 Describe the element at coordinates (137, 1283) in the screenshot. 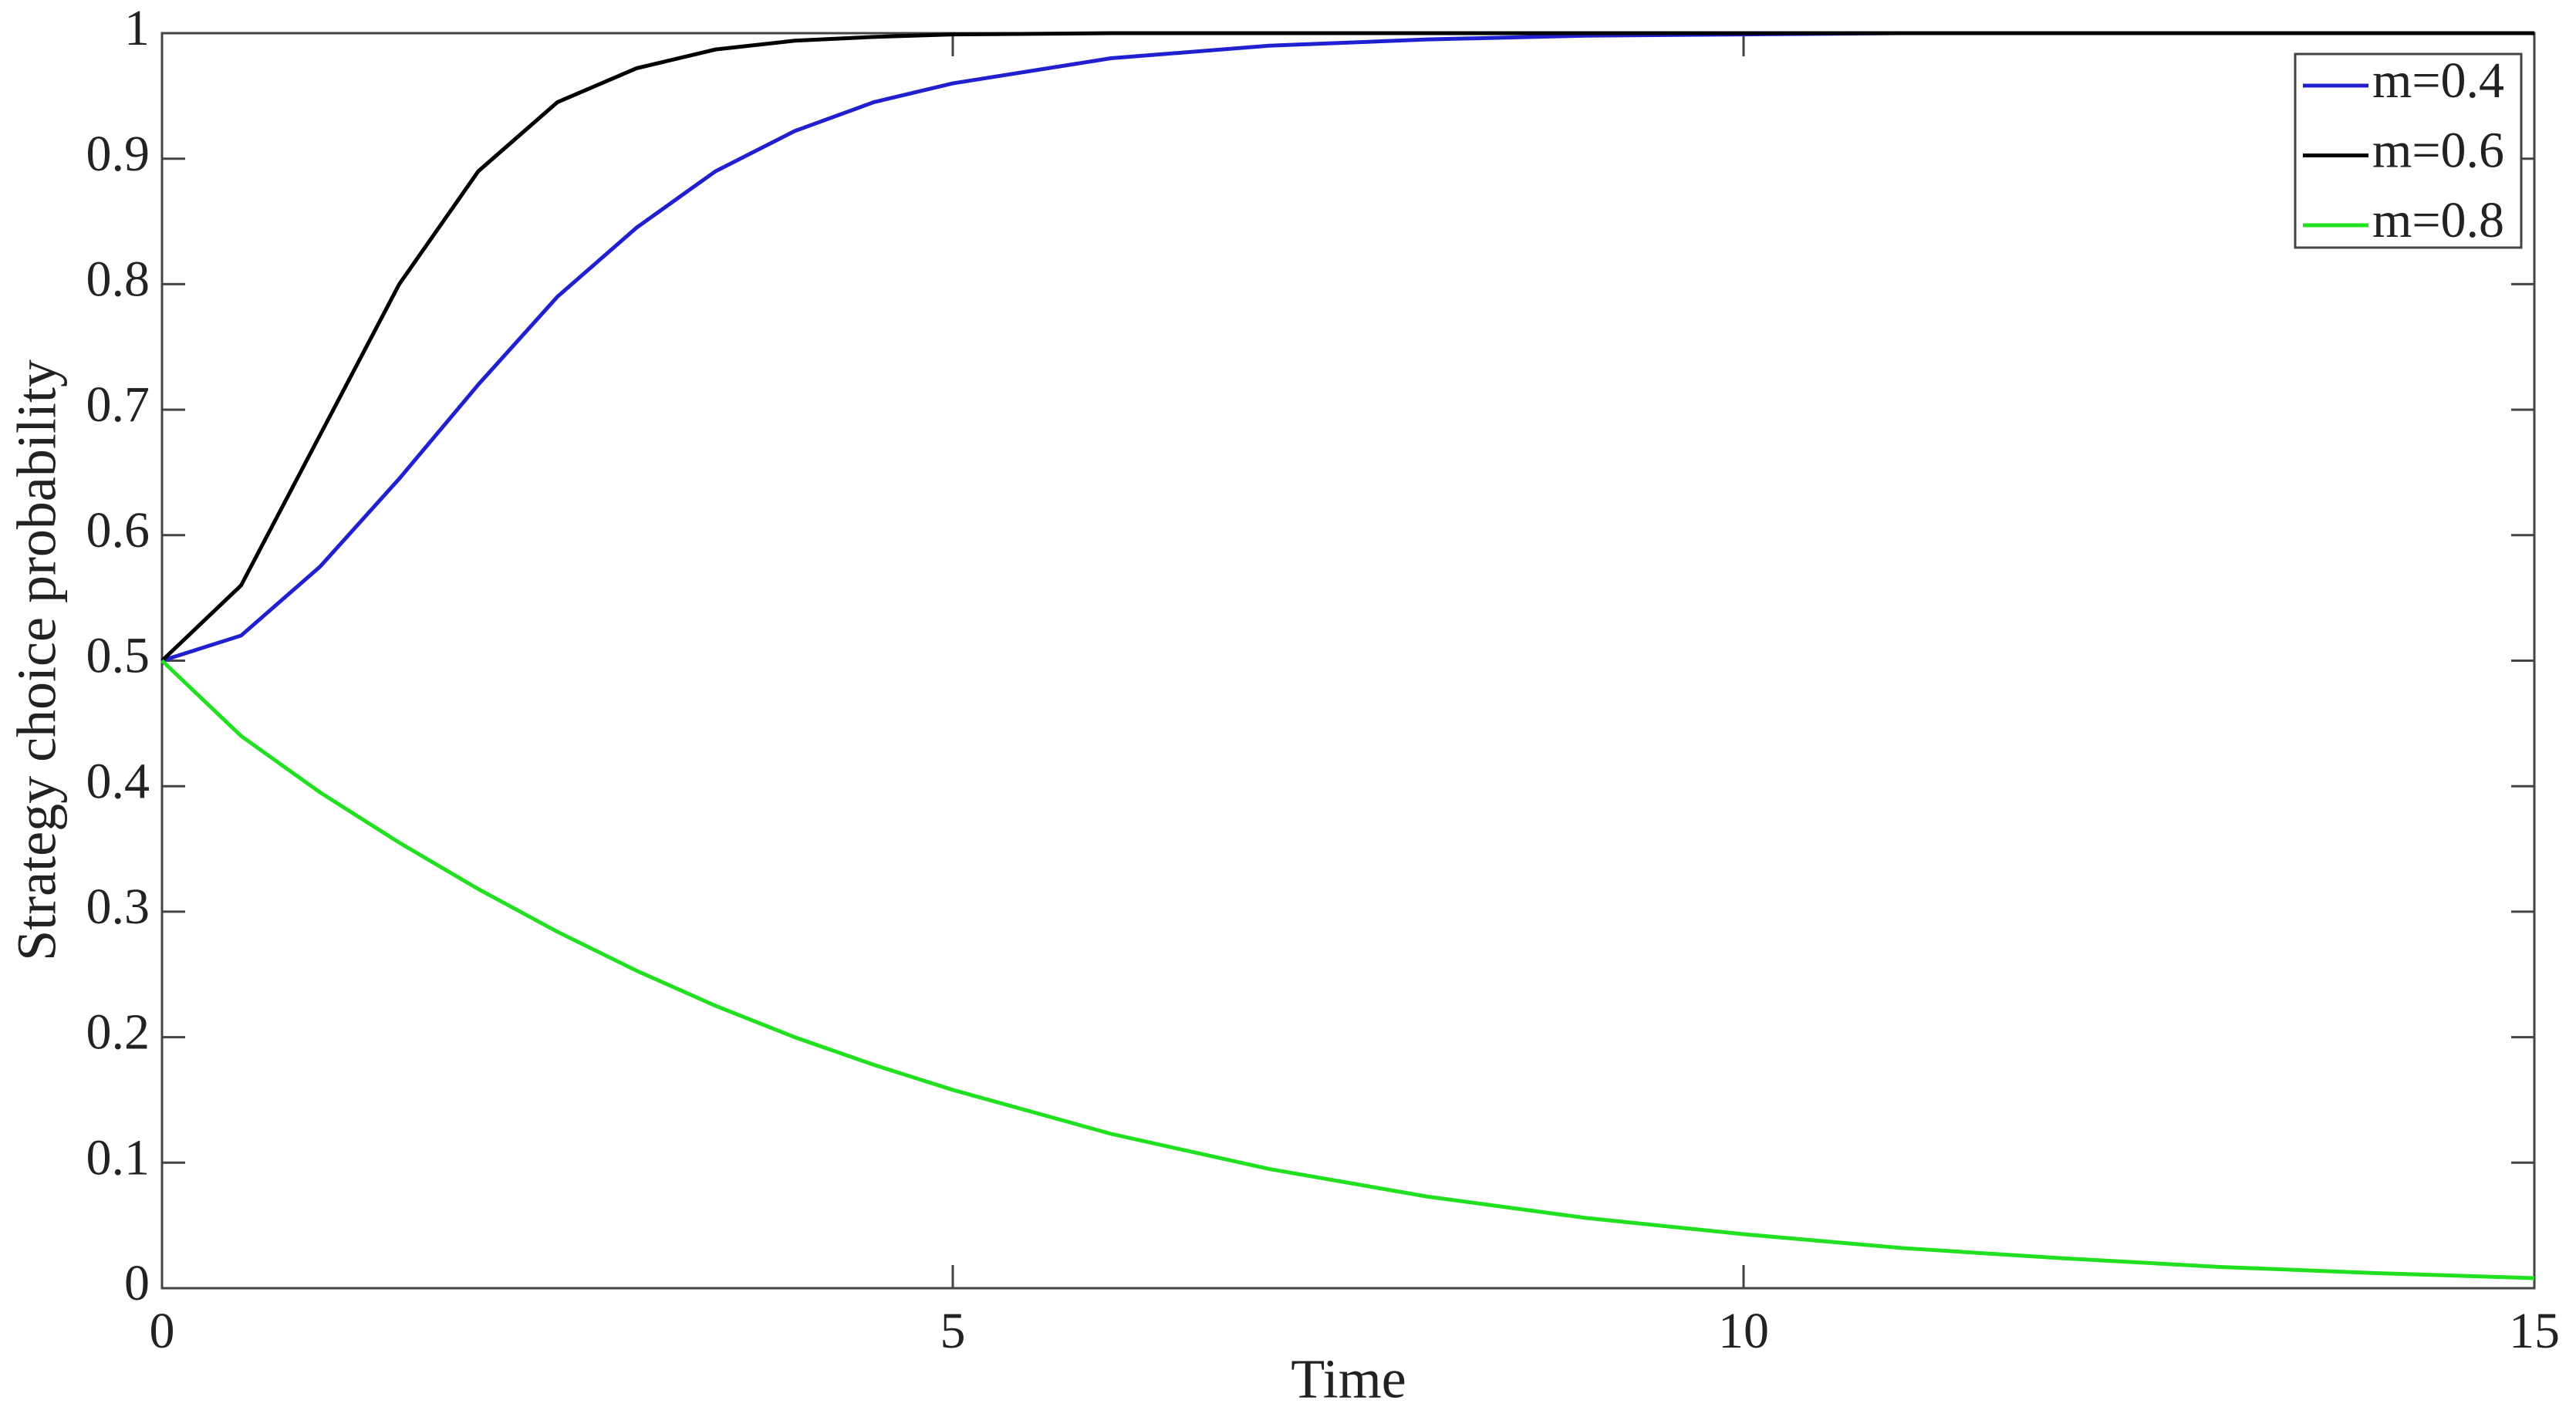

I see `y-tick-label: 0` at that location.